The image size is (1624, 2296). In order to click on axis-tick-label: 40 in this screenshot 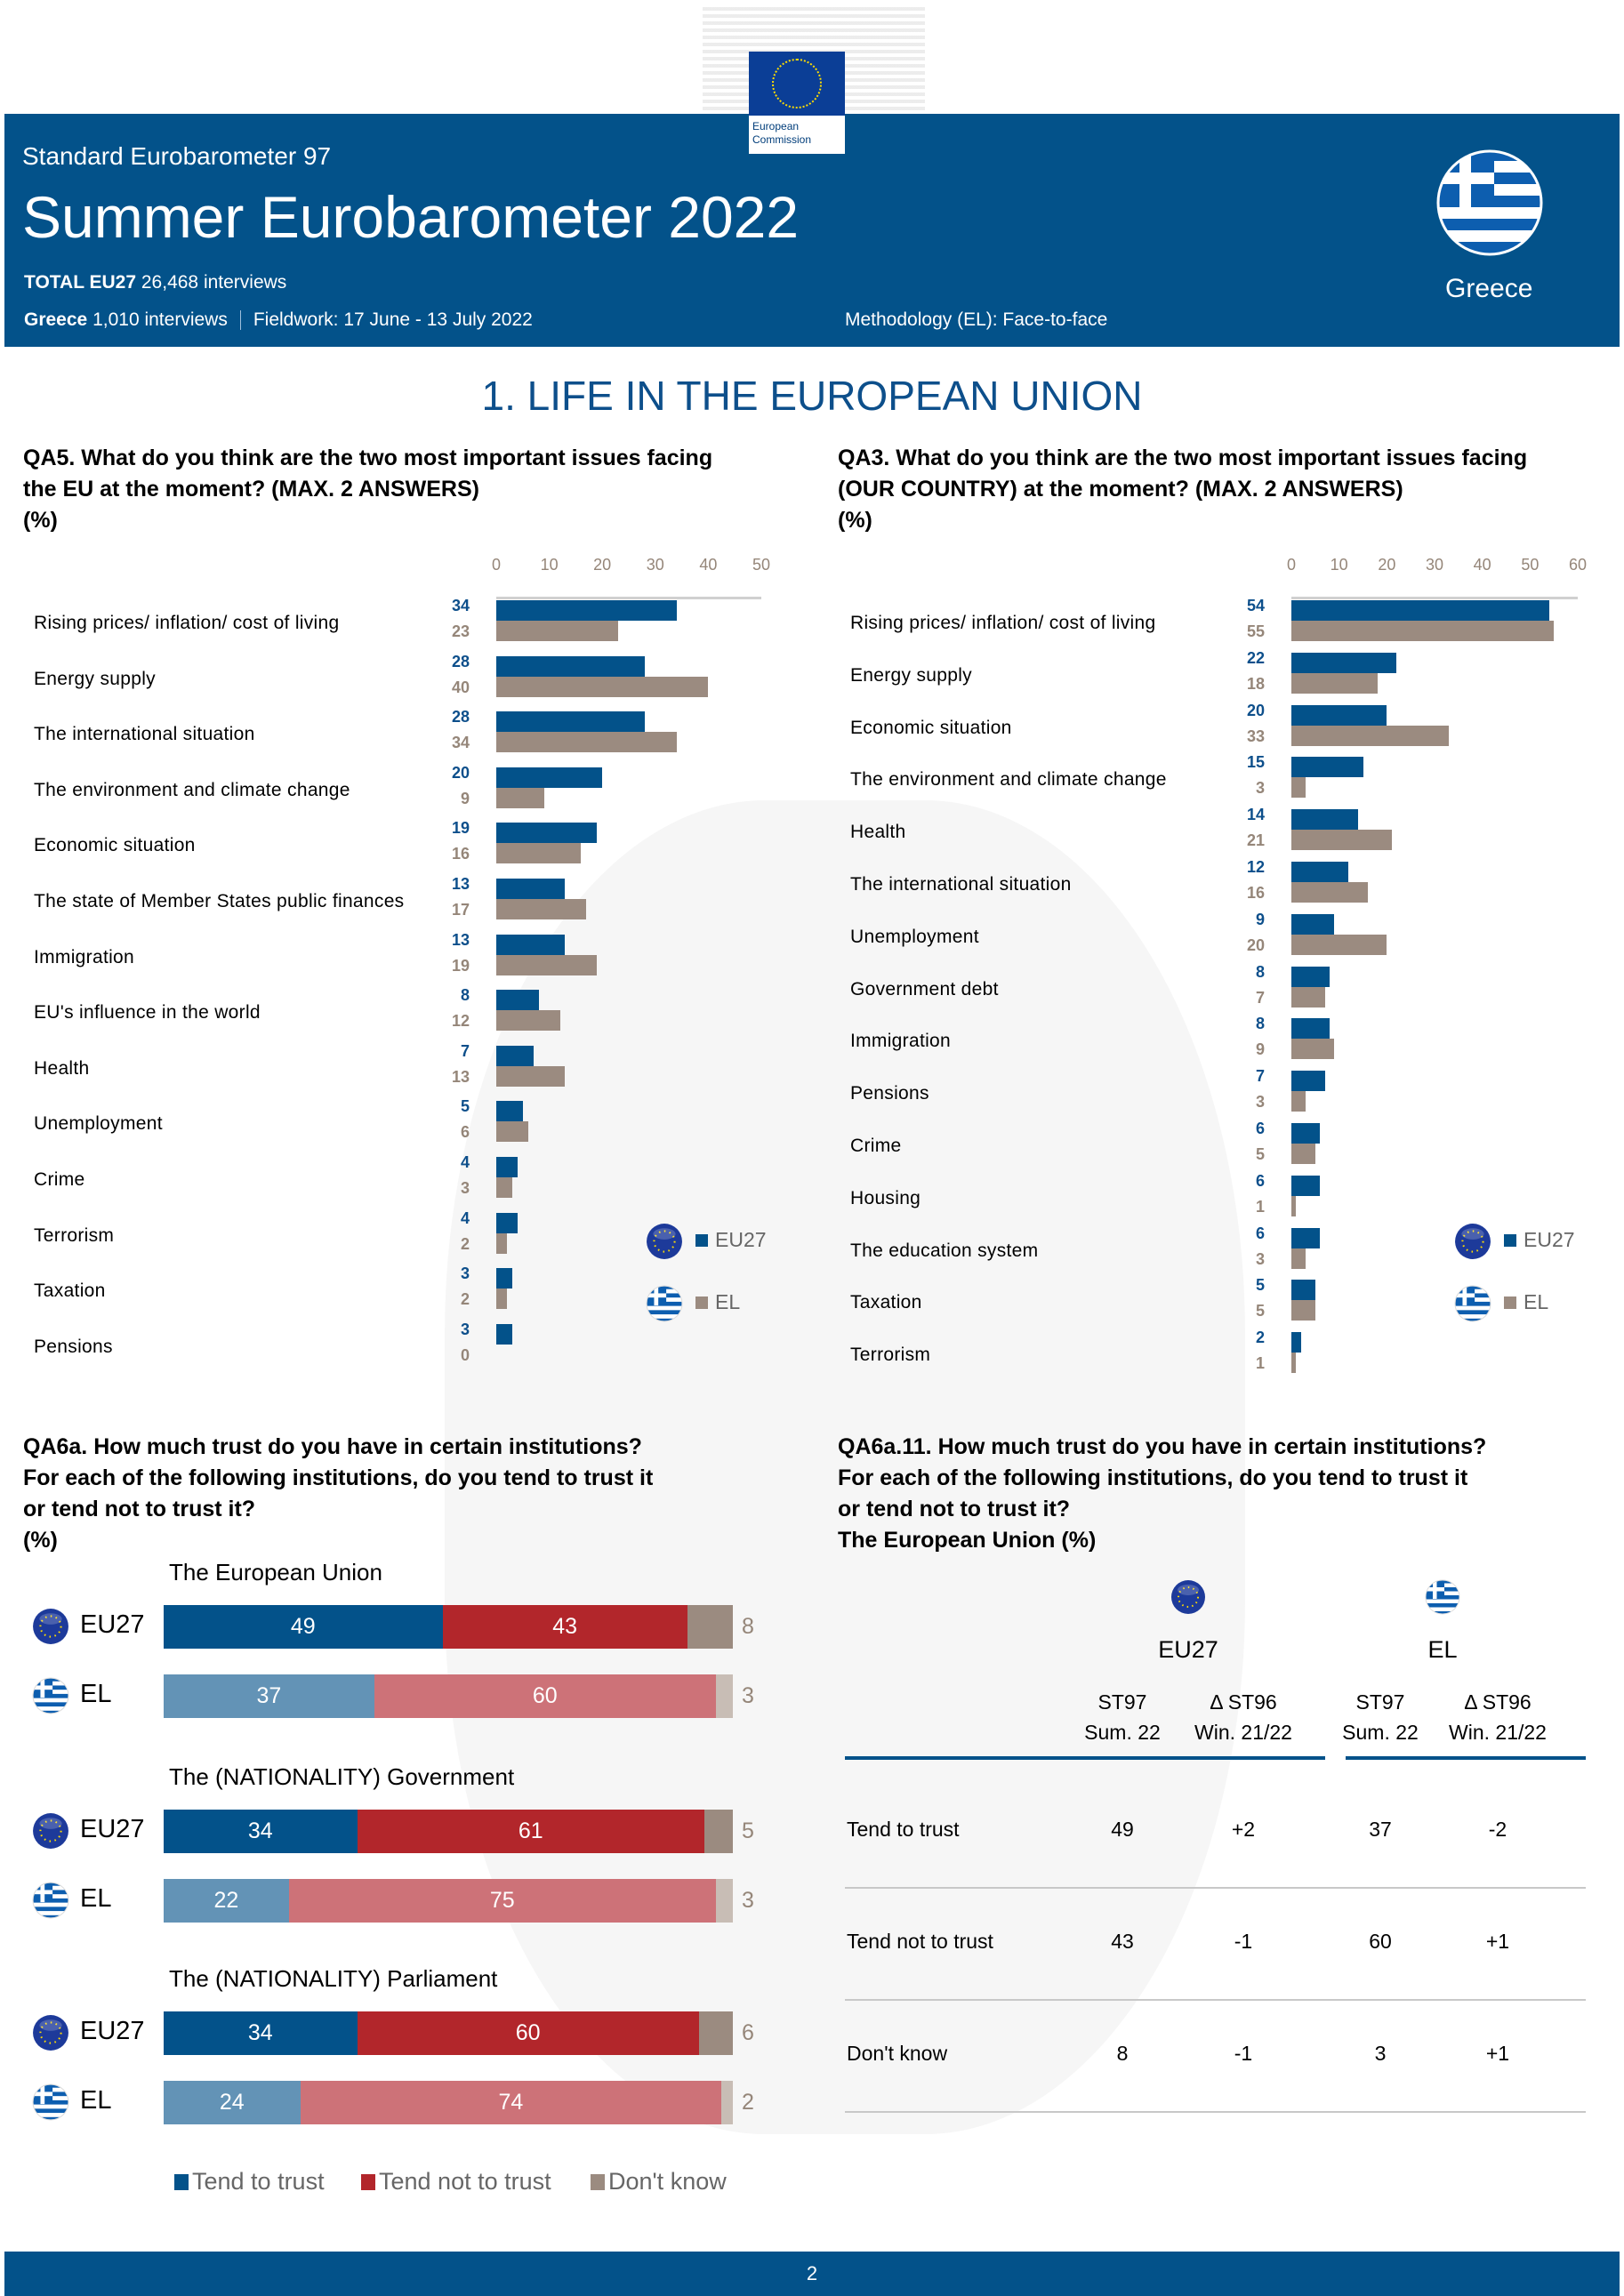, I will do `click(709, 565)`.